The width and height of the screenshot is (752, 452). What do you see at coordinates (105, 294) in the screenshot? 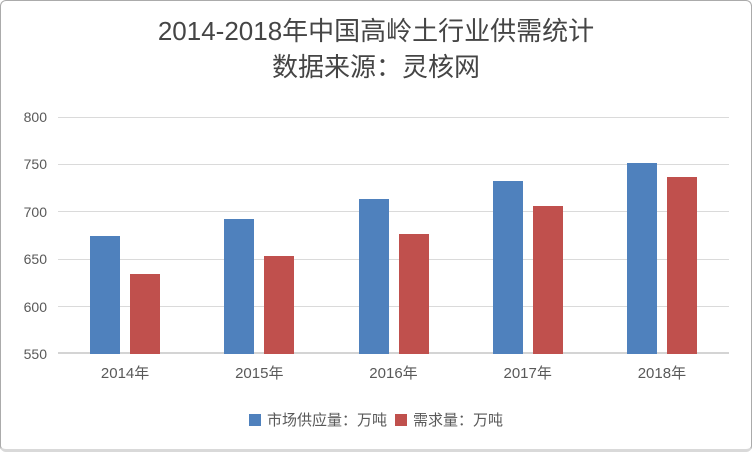
I see `supply-bar-2014` at bounding box center [105, 294].